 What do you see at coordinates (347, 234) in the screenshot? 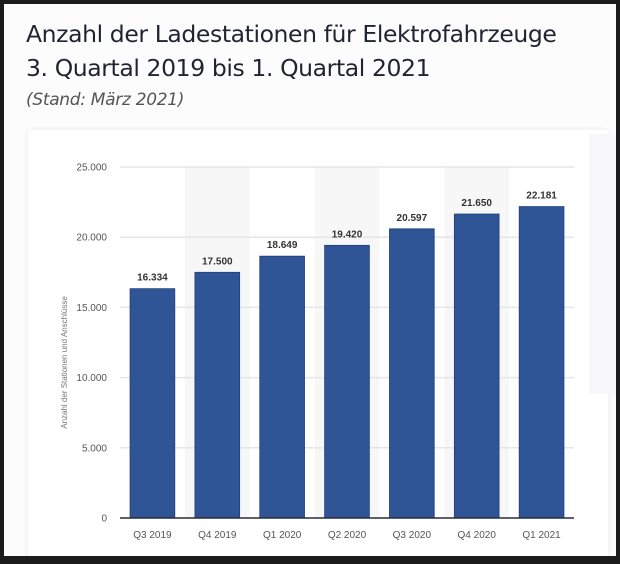
I see `data-label: 19.420` at bounding box center [347, 234].